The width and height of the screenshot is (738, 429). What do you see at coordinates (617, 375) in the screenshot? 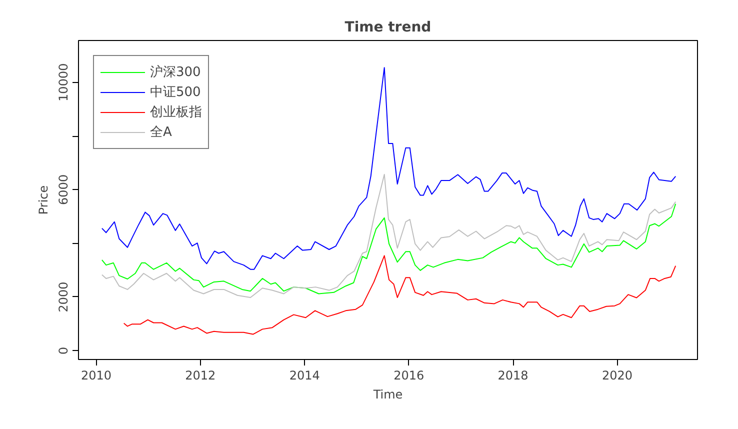
I see `x-tick-label: 2020` at bounding box center [617, 375].